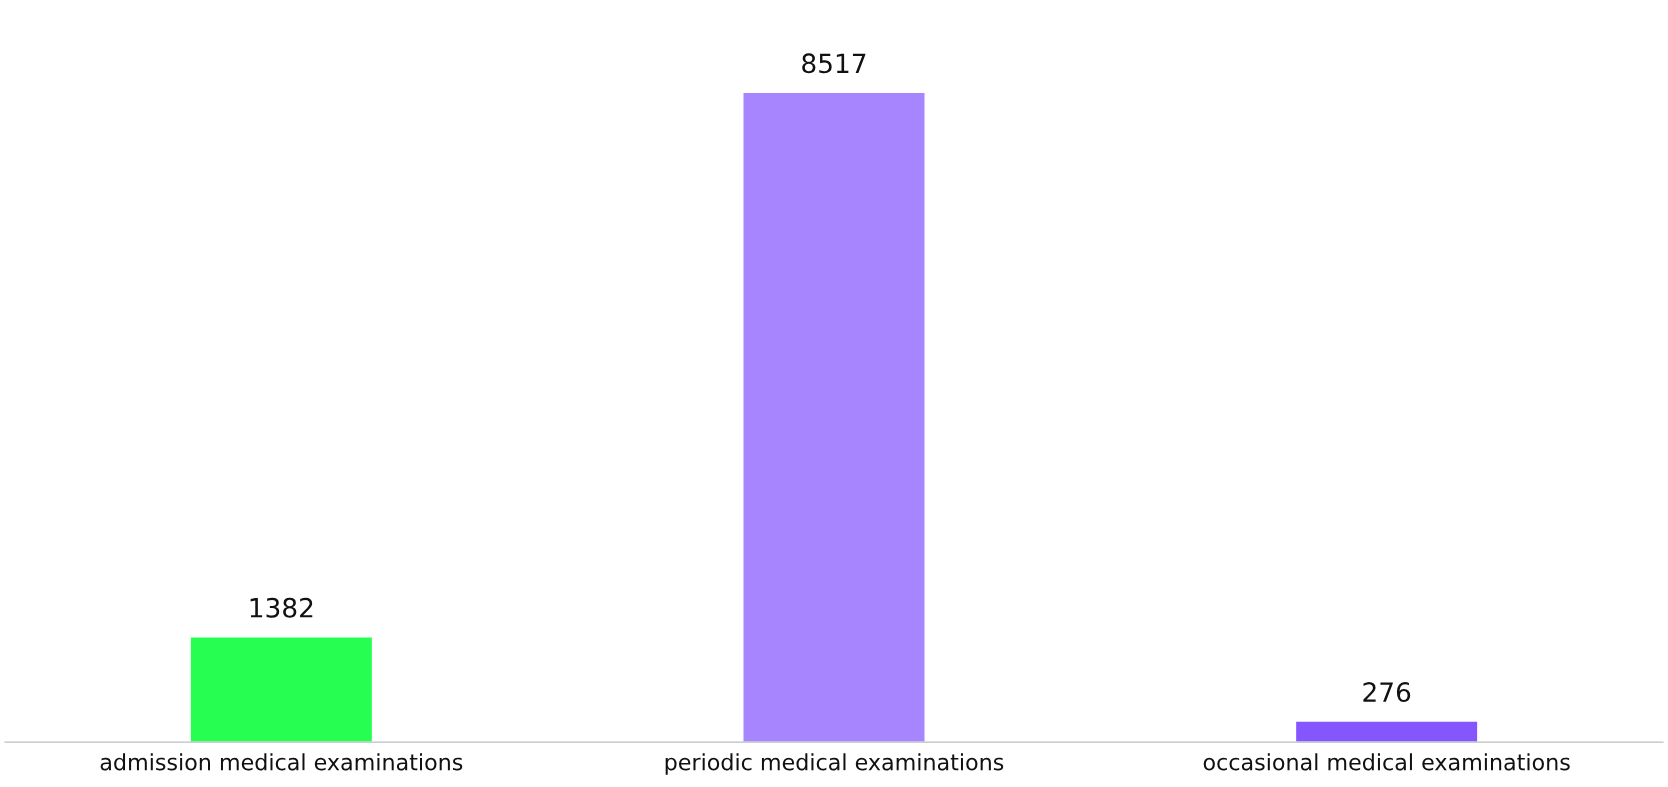  I want to click on data-label: 276, so click(1387, 692).